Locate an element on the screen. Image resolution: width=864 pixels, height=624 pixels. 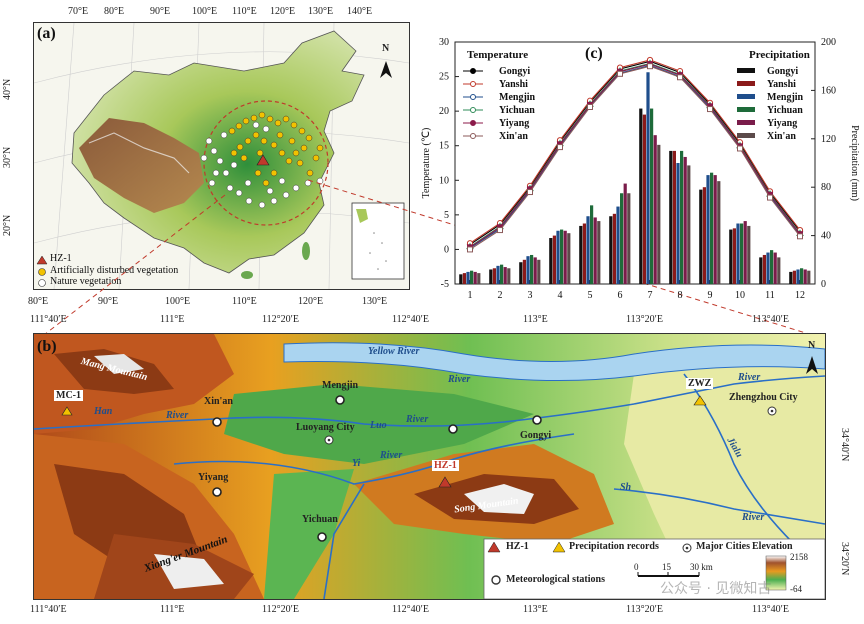
study-area-circle is located at coordinates (266, 163).